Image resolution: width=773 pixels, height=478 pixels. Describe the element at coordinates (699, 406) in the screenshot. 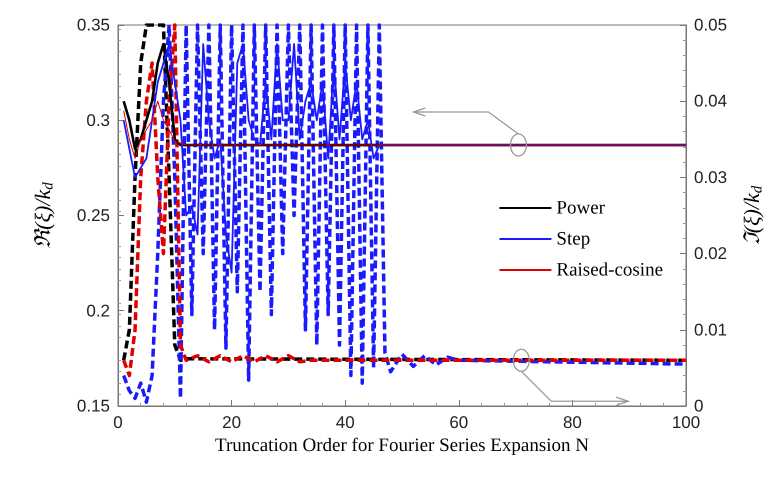

I see `y2-tick-label: 0` at that location.